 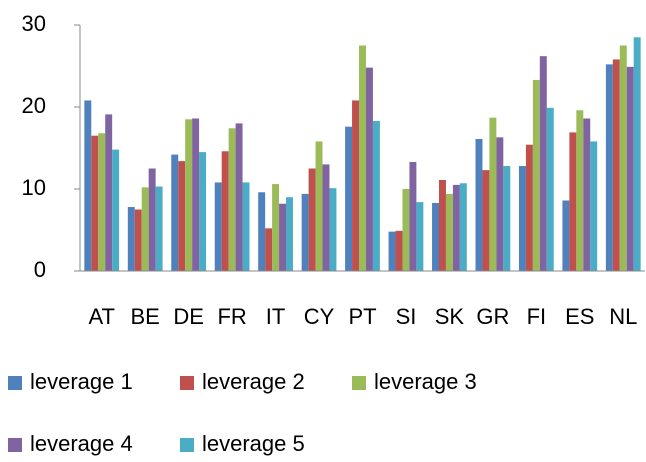 I want to click on legend-label: leverage 3, so click(x=425, y=381).